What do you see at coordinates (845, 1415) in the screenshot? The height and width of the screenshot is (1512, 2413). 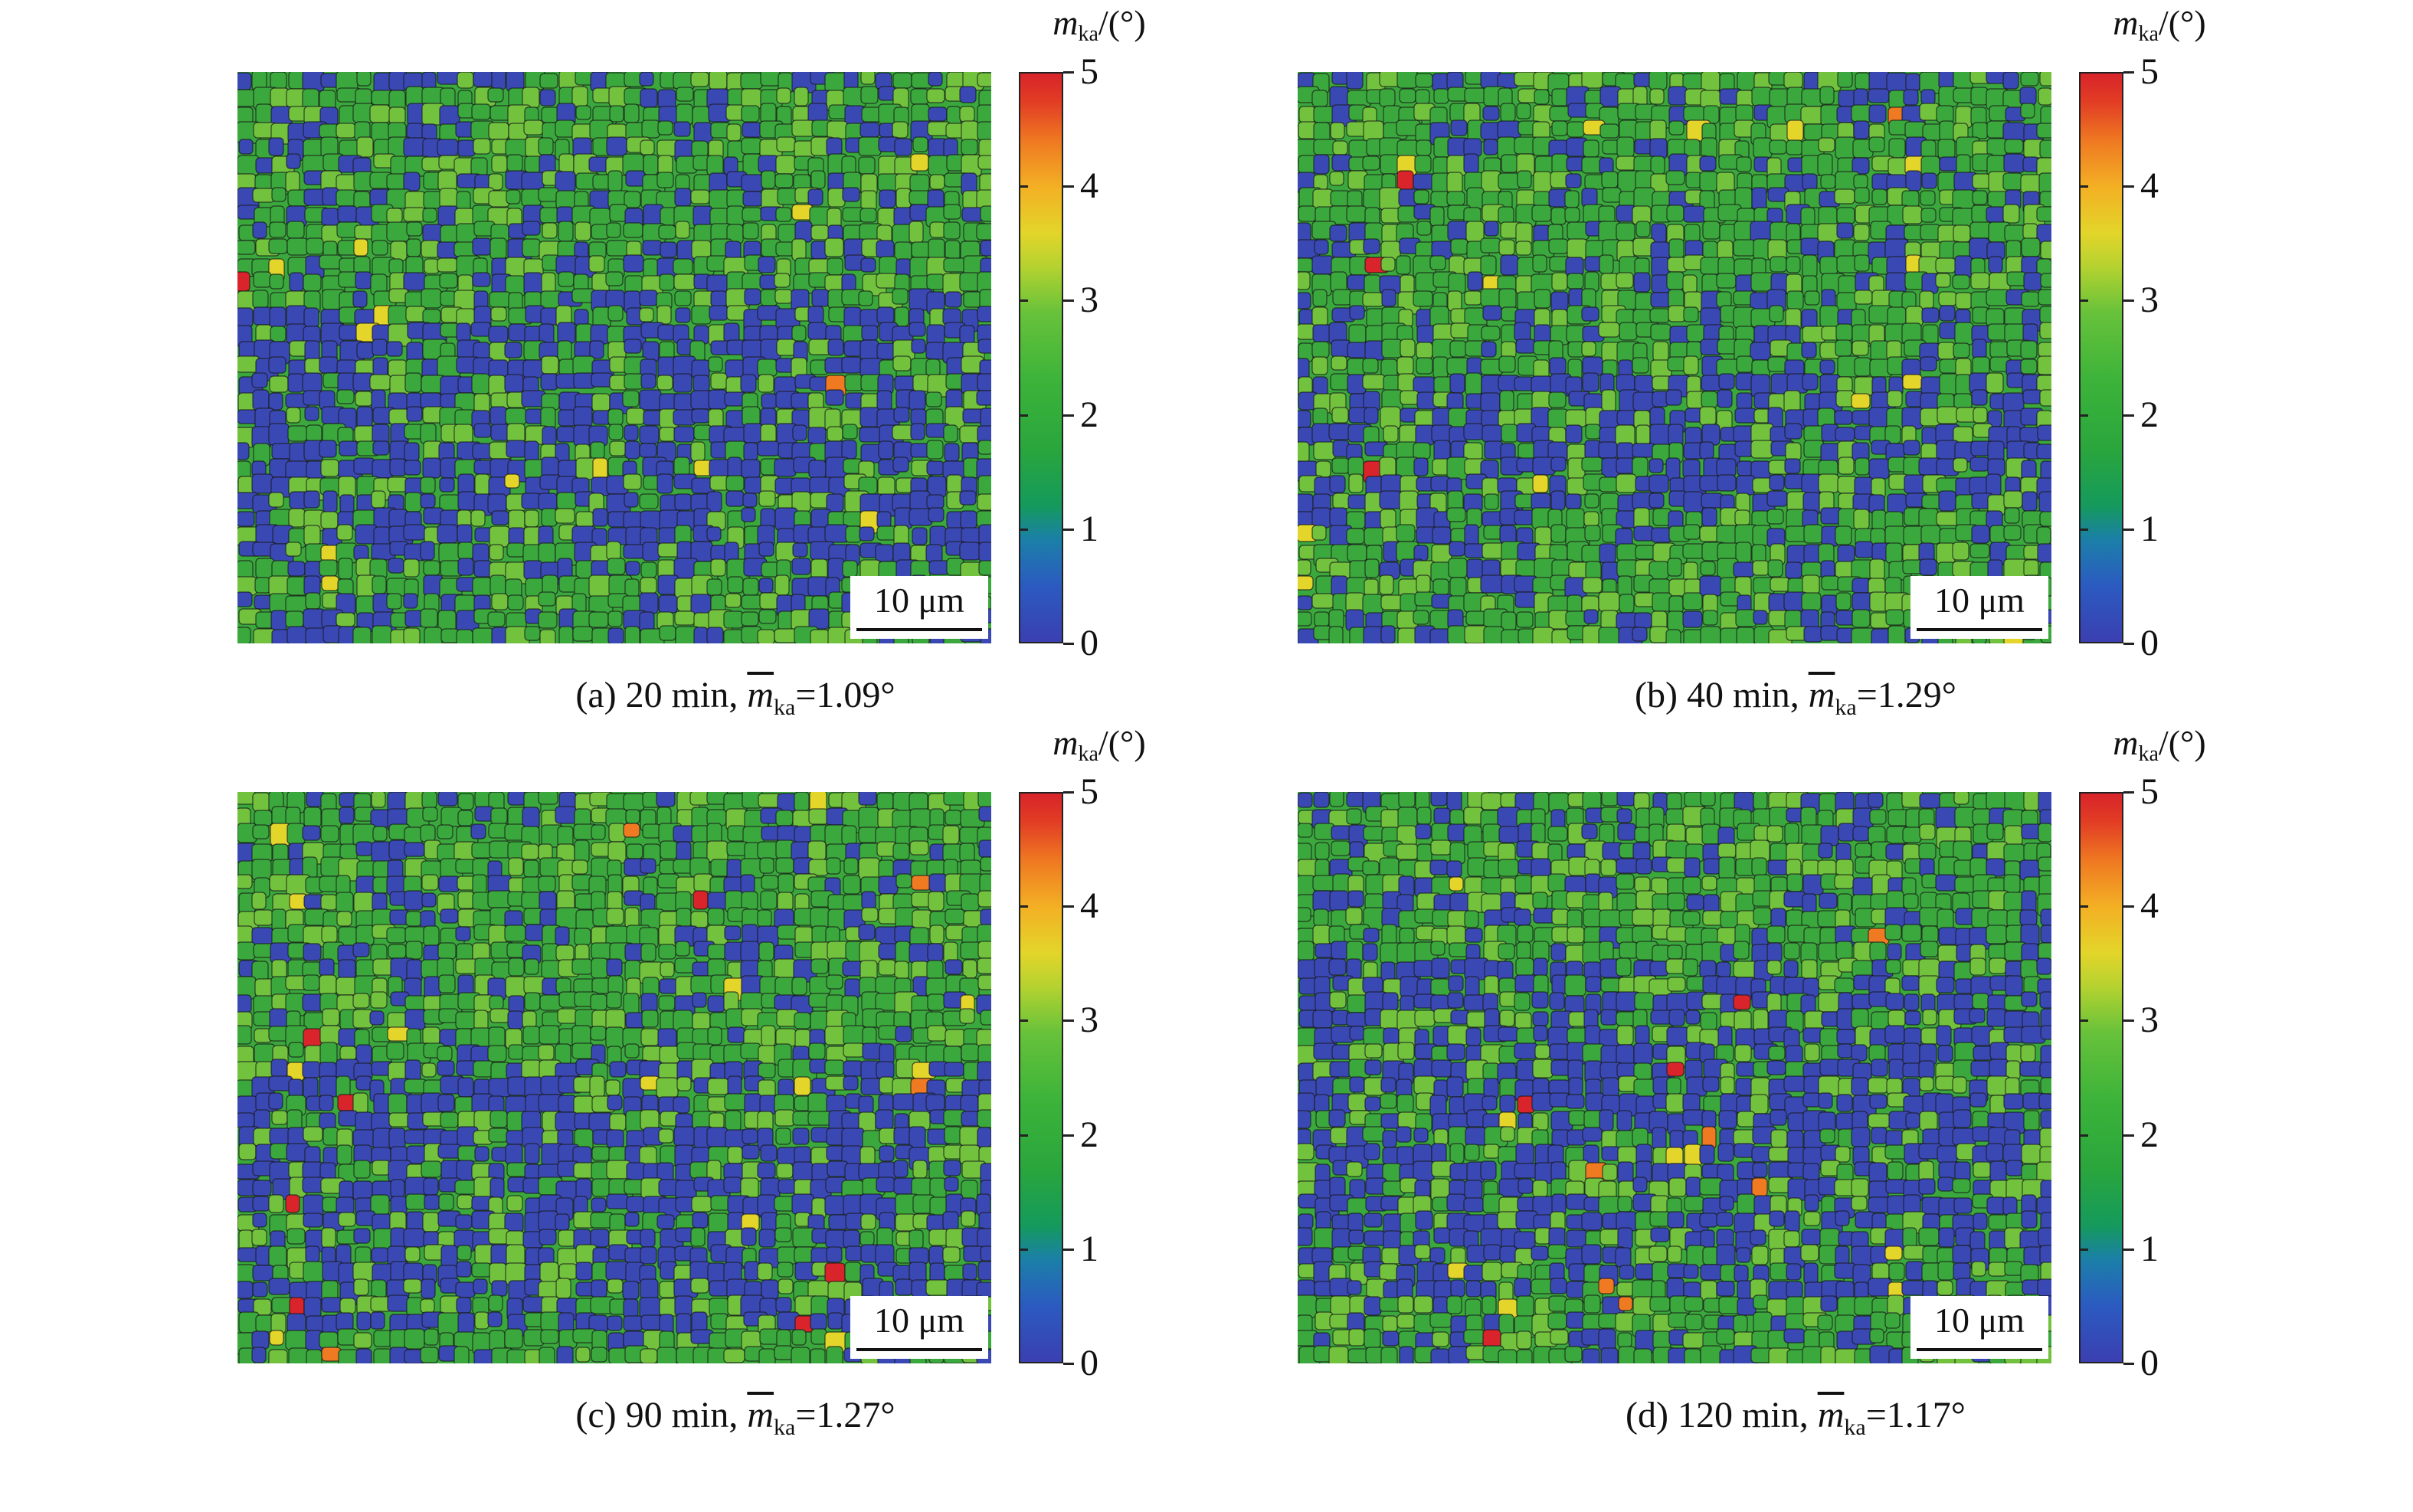 I see `caption-value: =1.27°` at bounding box center [845, 1415].